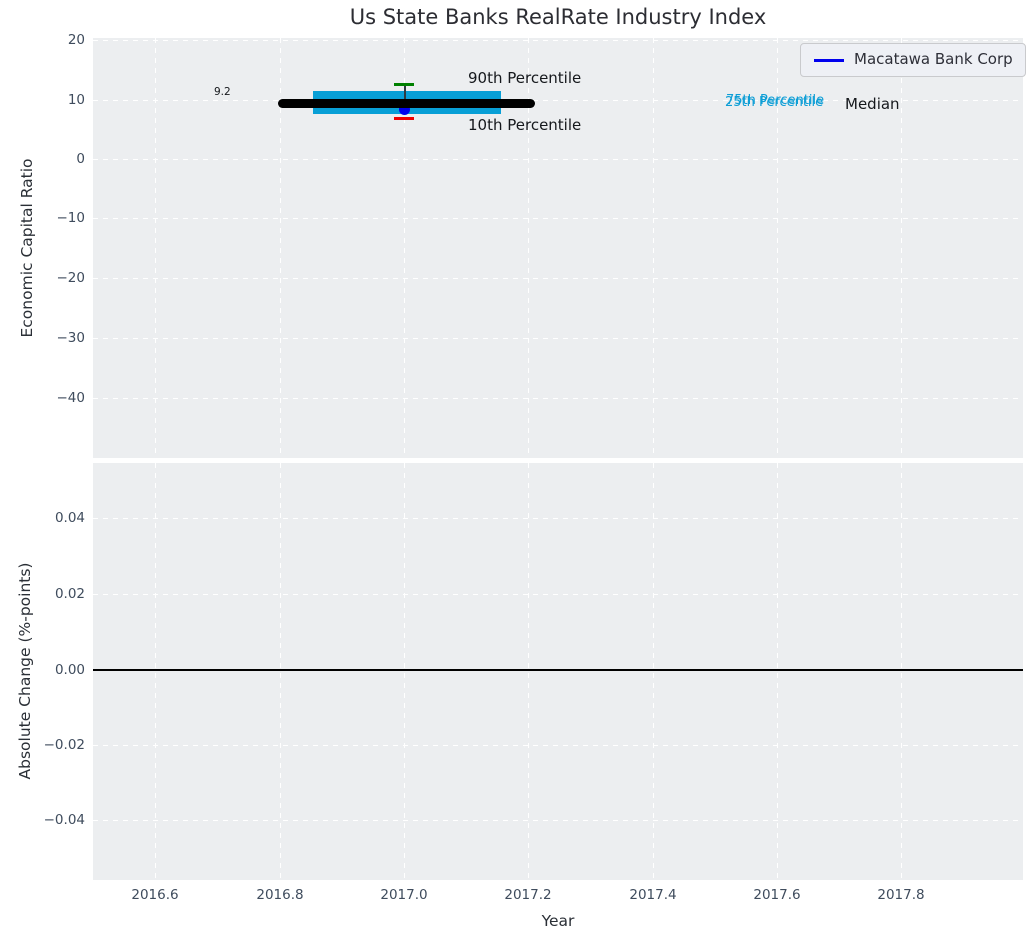 The image size is (1034, 942). I want to click on y-tick-label: −20, so click(71, 278).